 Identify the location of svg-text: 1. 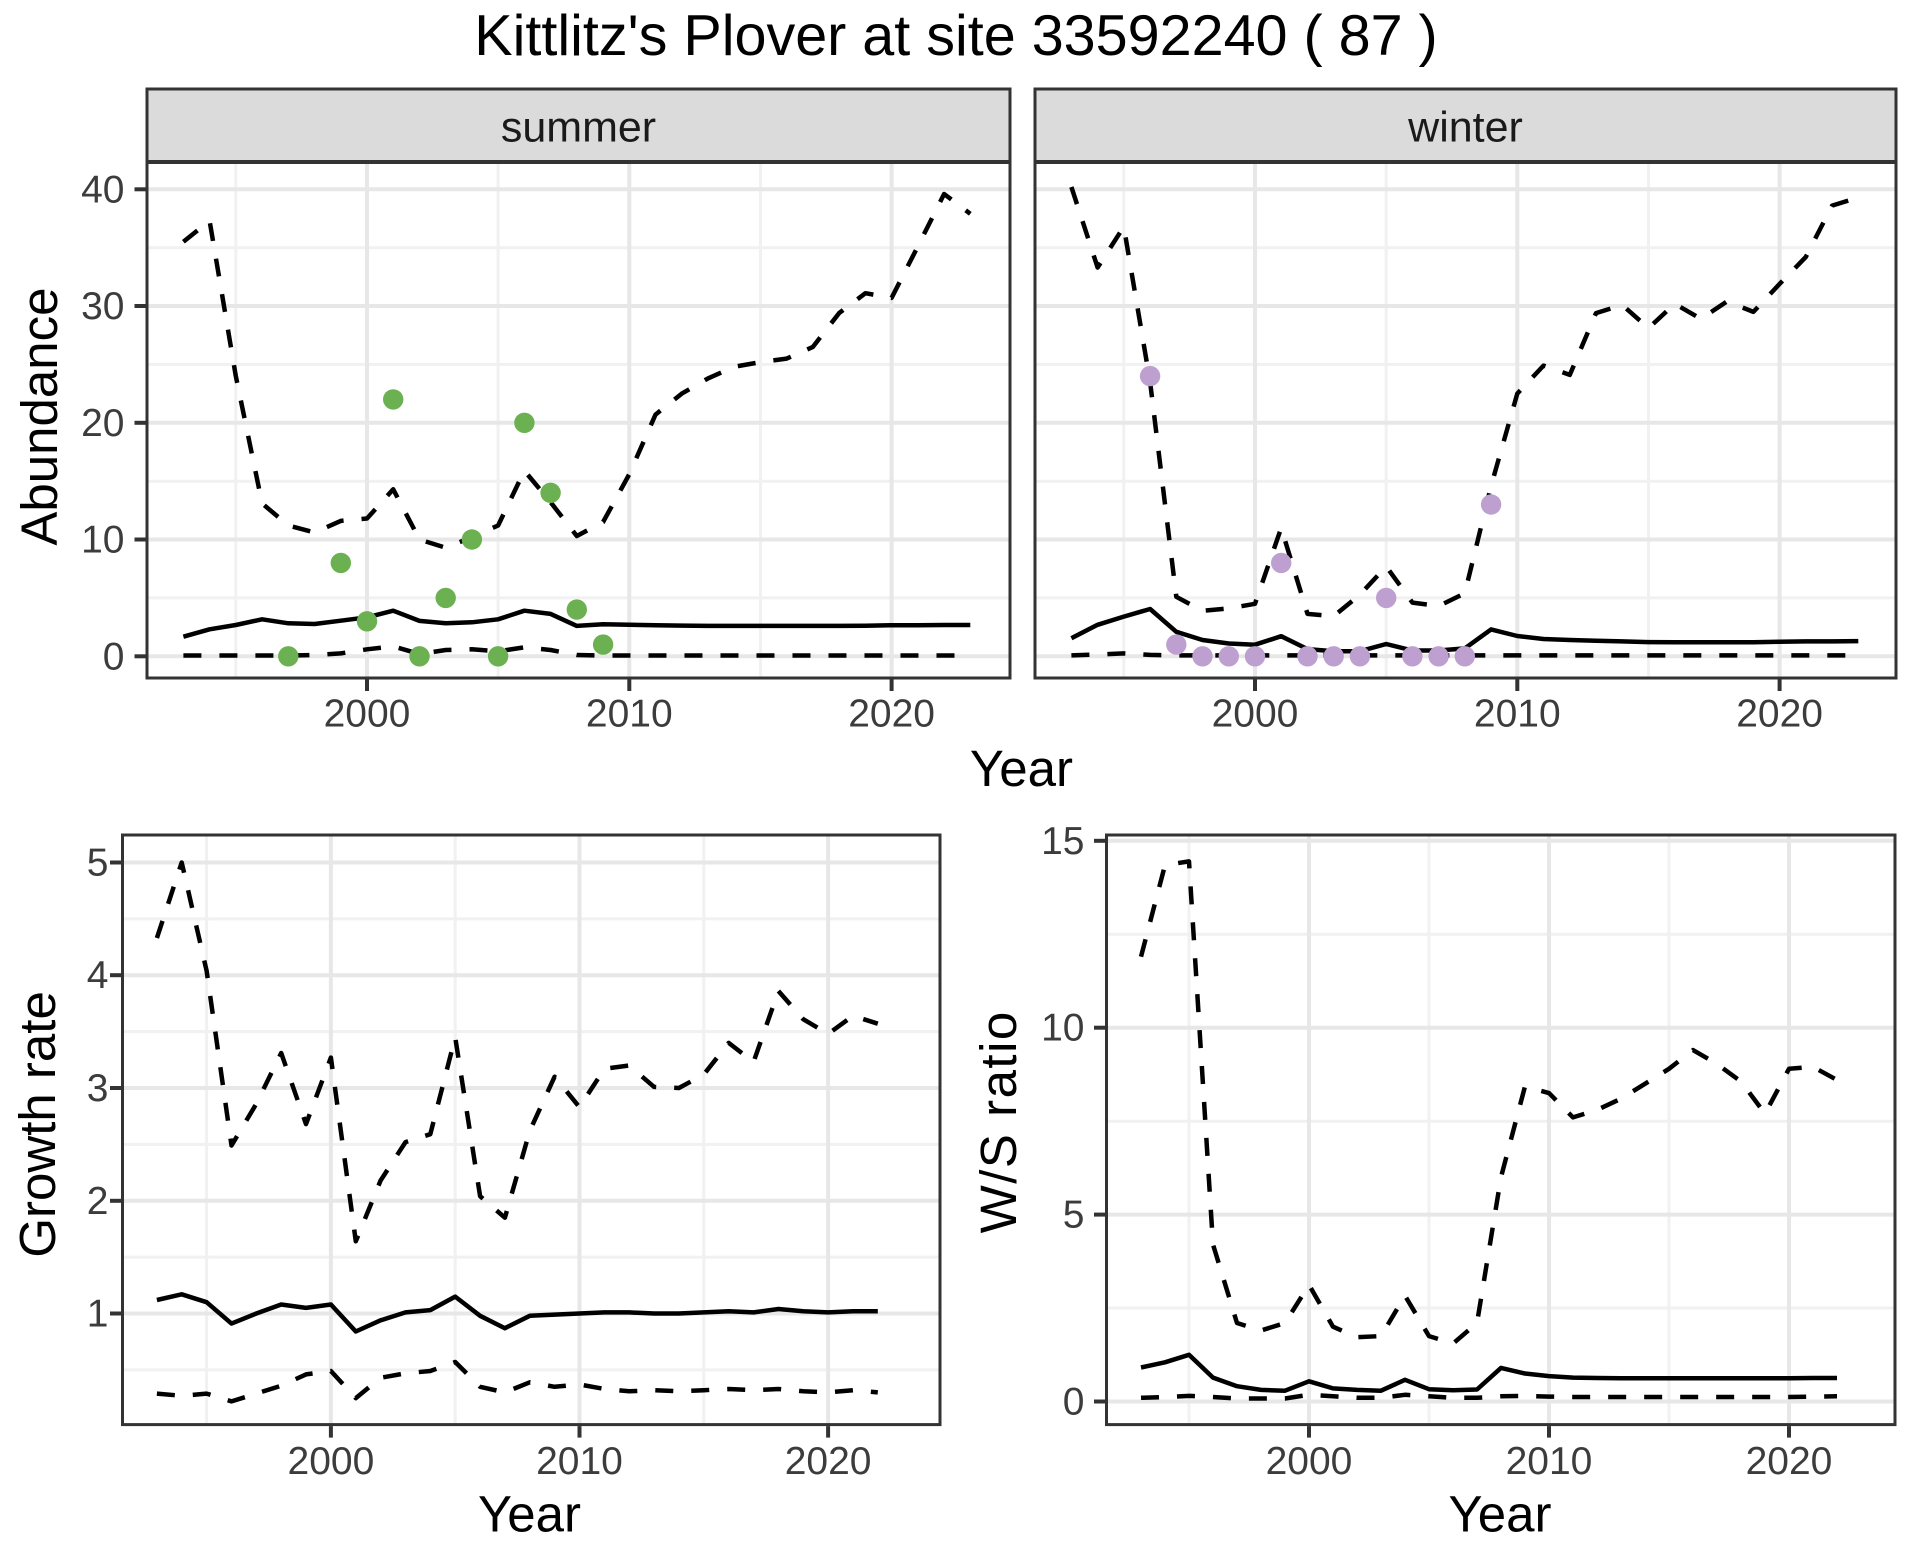
(98, 1314).